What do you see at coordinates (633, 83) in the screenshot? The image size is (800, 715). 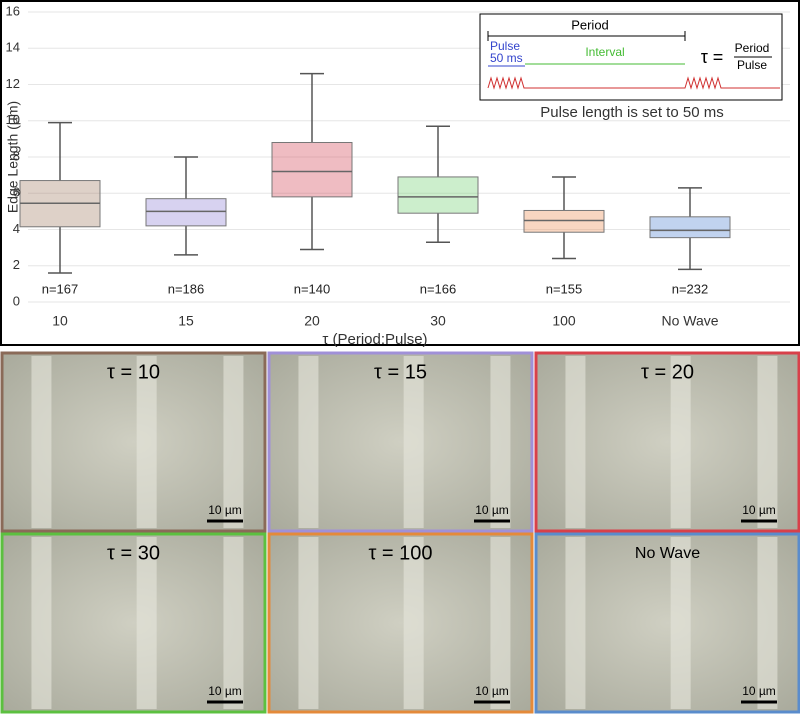 I see `pulse-wave` at bounding box center [633, 83].